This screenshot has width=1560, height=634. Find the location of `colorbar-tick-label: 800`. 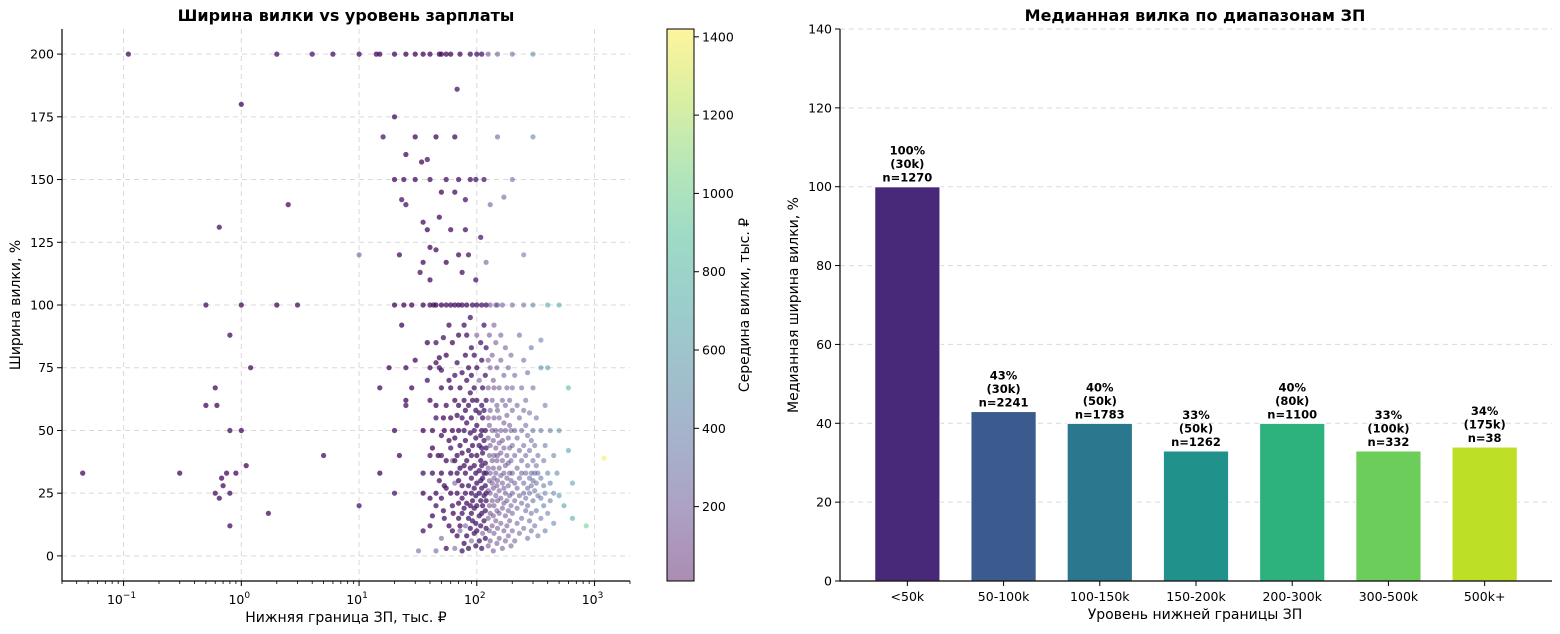

colorbar-tick-label: 800 is located at coordinates (714, 271).